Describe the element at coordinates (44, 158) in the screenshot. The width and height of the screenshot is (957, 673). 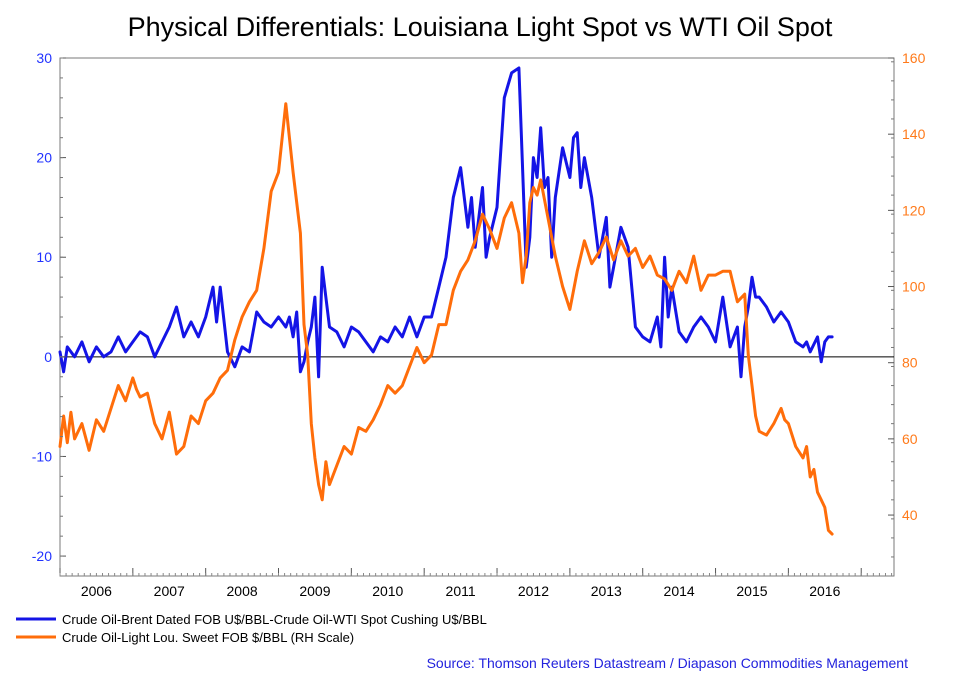
I see `left-tick-label: 20` at that location.